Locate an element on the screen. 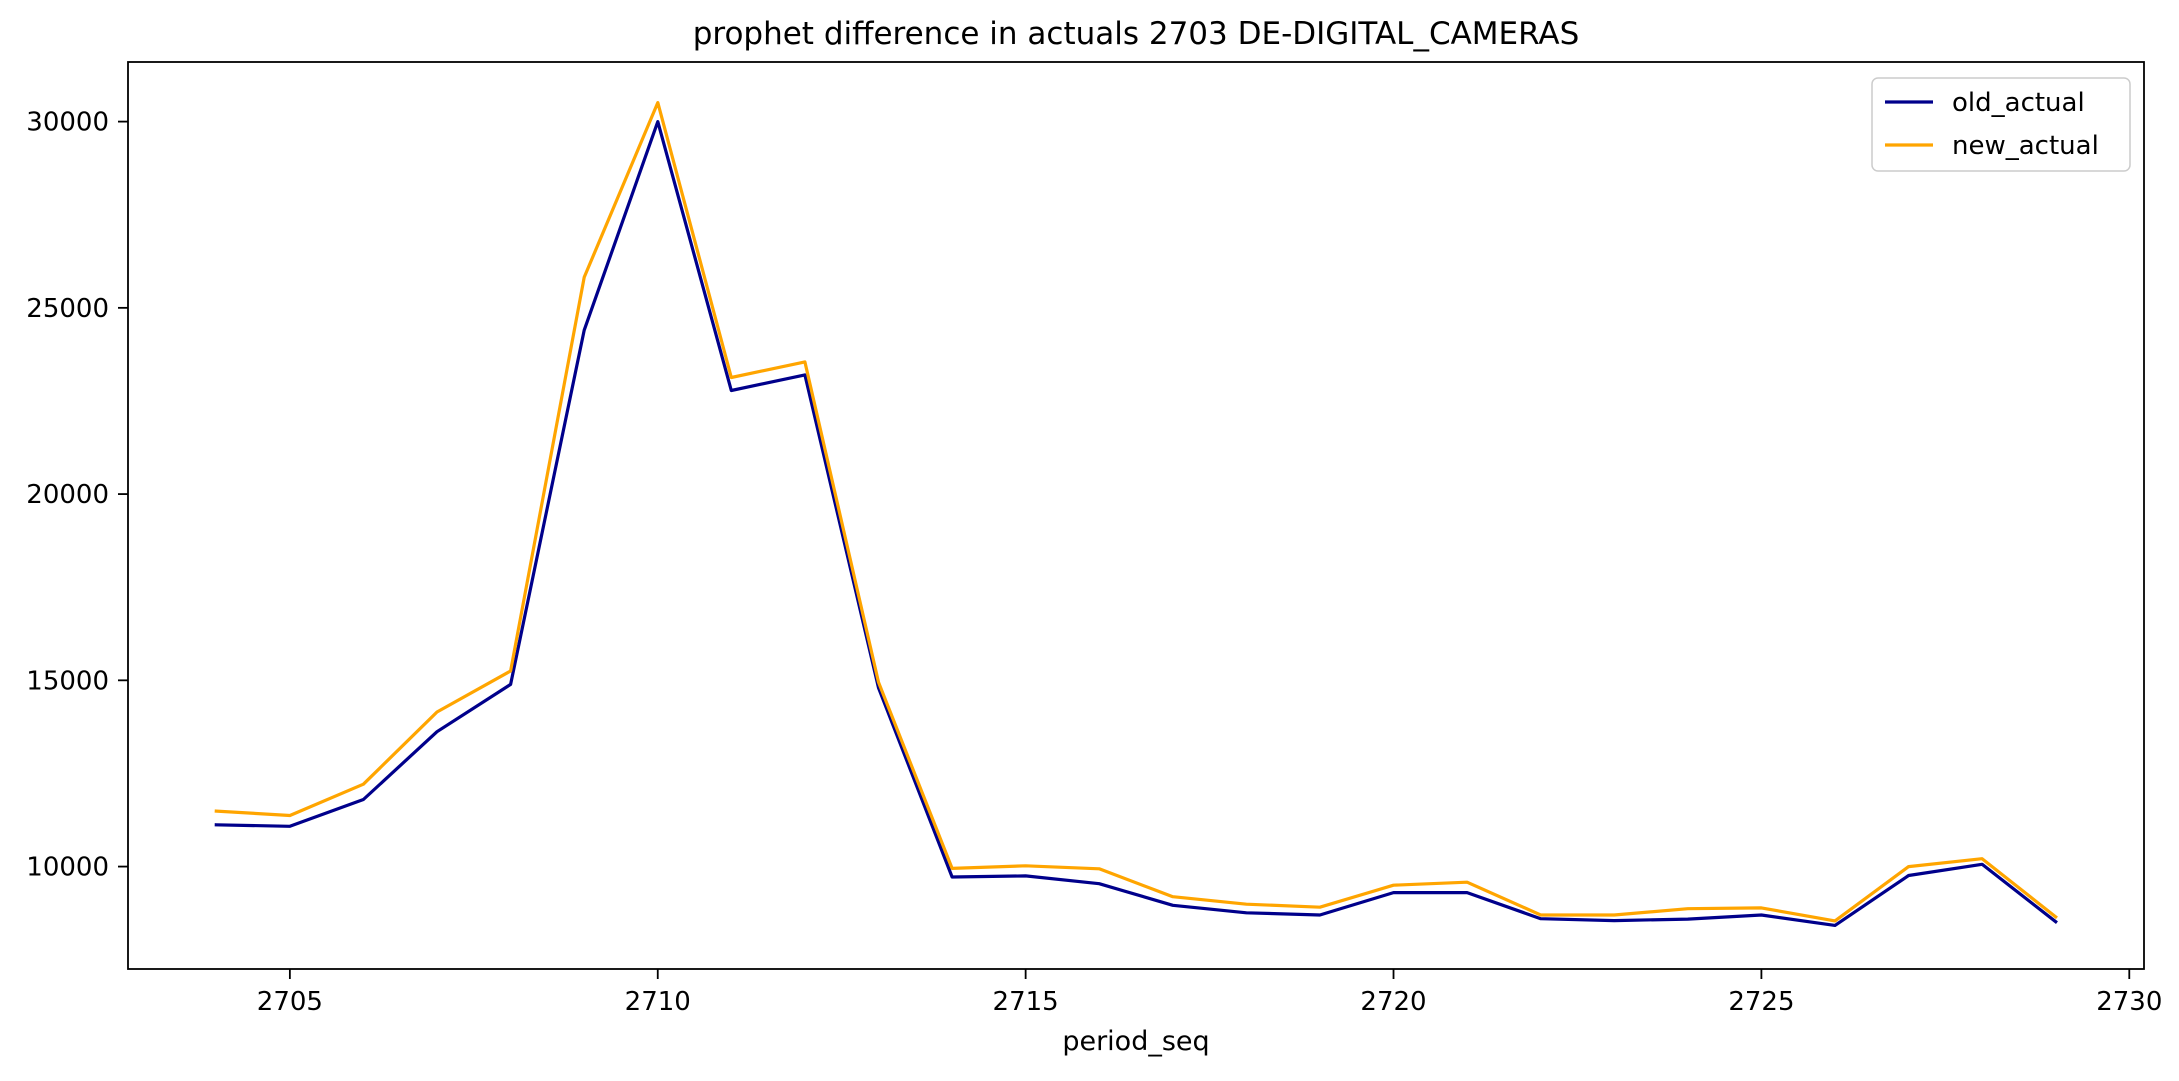  x-tick-label: 2720 is located at coordinates (1393, 1002).